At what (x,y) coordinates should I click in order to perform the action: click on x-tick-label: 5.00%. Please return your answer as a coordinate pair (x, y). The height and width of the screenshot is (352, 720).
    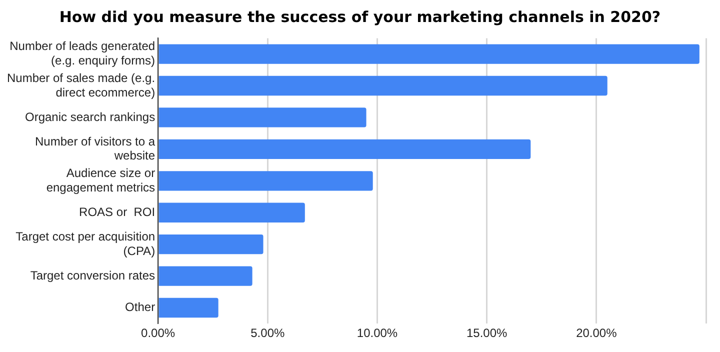
    Looking at the image, I should click on (267, 333).